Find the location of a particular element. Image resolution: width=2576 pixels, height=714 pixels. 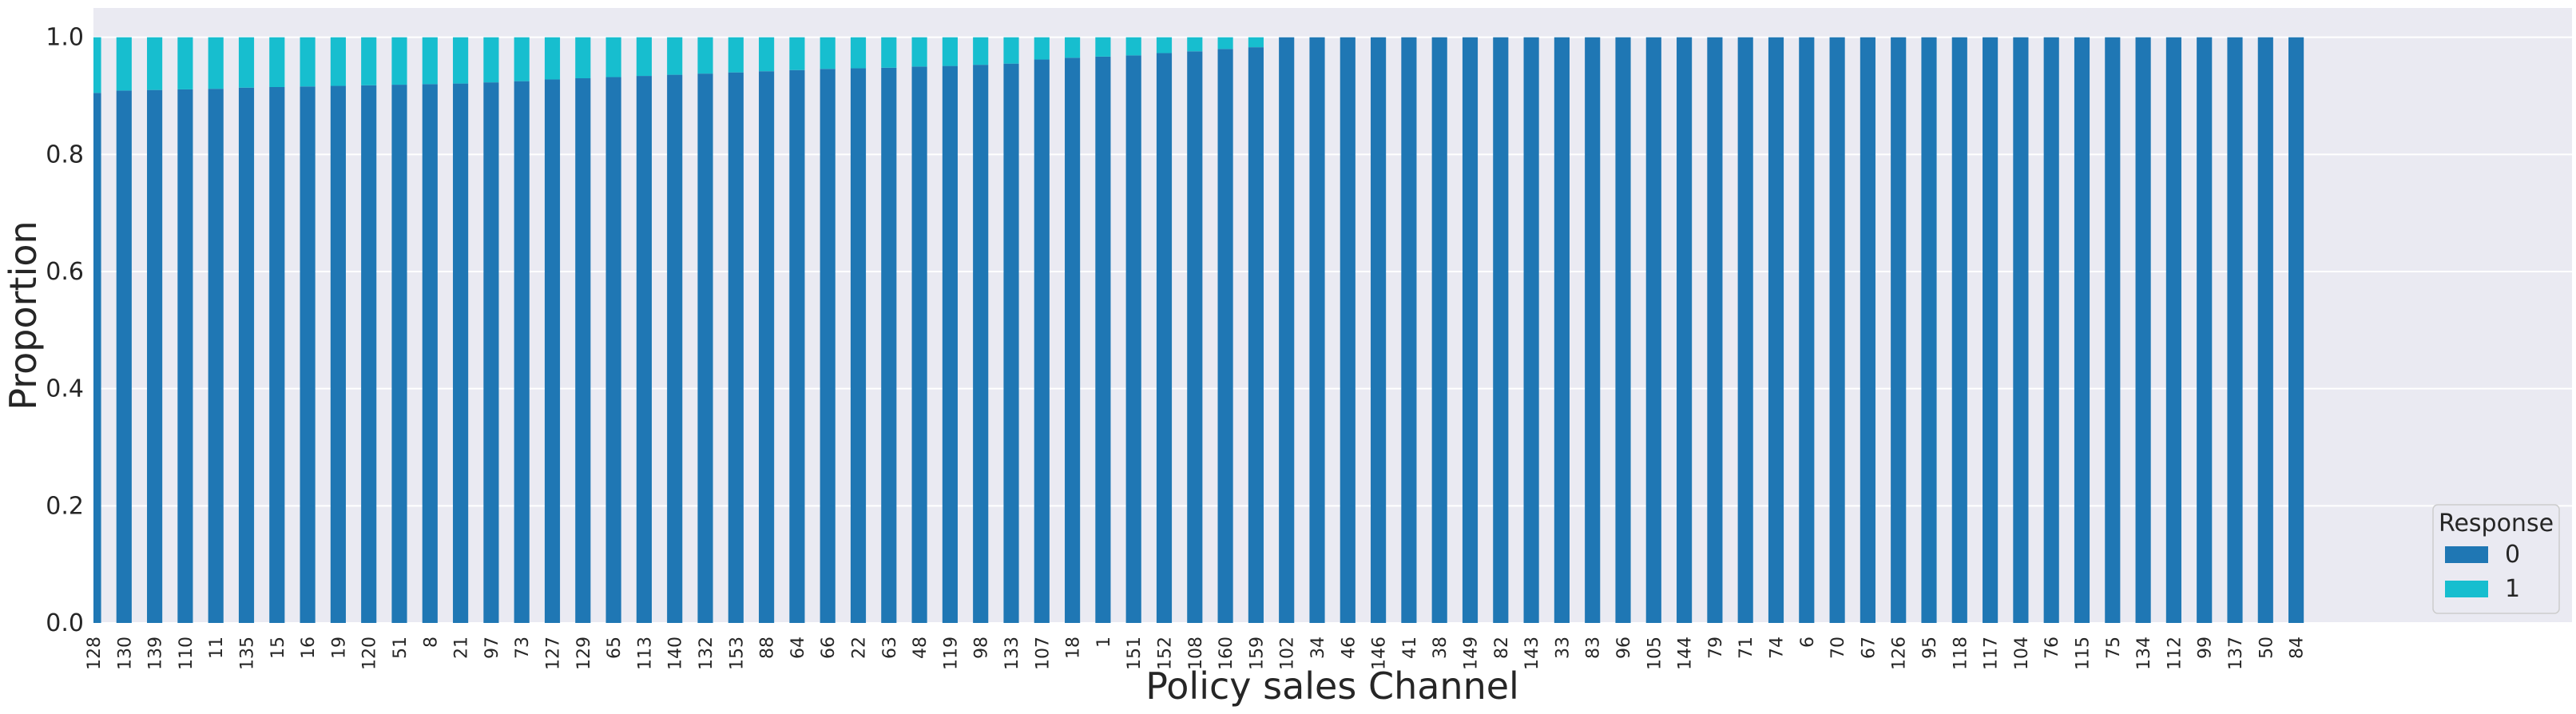

y-tick-label-1: 0.2 is located at coordinates (65, 506).